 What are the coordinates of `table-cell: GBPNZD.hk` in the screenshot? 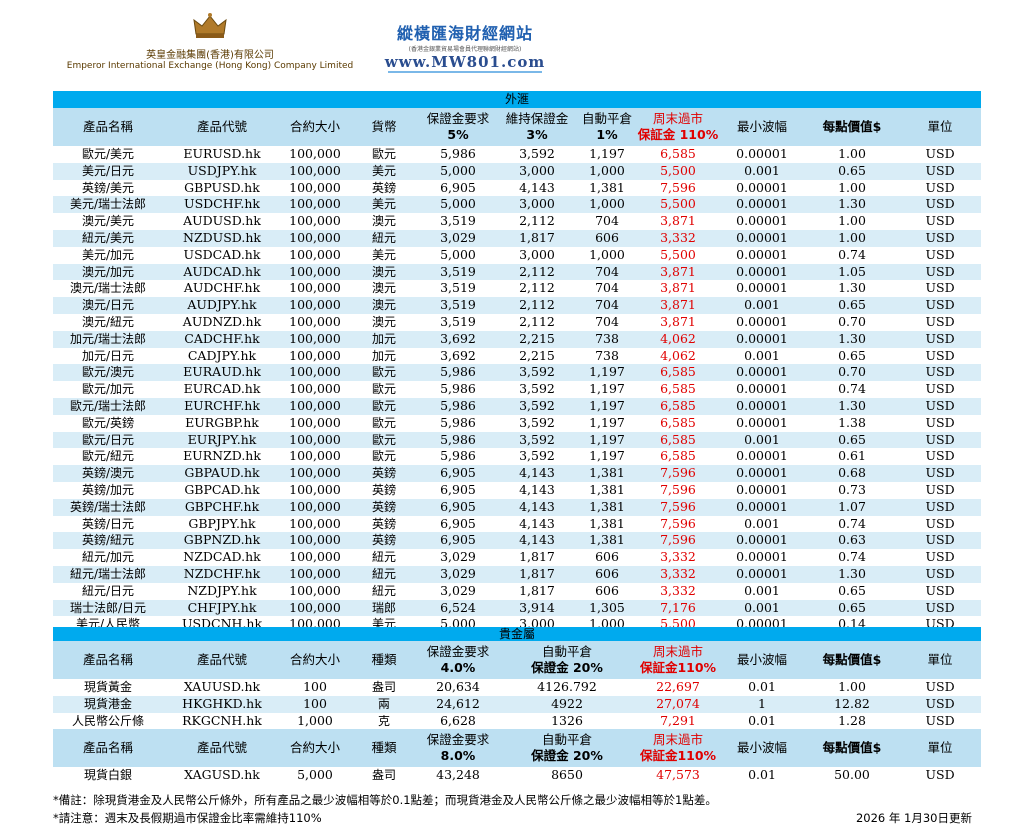 It's located at (222, 541).